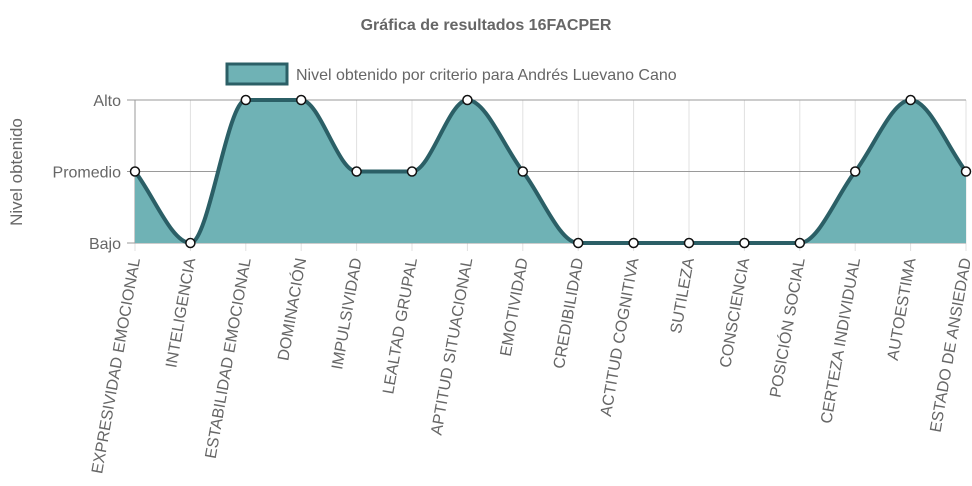  What do you see at coordinates (229, 358) in the screenshot?
I see `x-tick-label: ESTABILIDAD EMOCIONAL` at bounding box center [229, 358].